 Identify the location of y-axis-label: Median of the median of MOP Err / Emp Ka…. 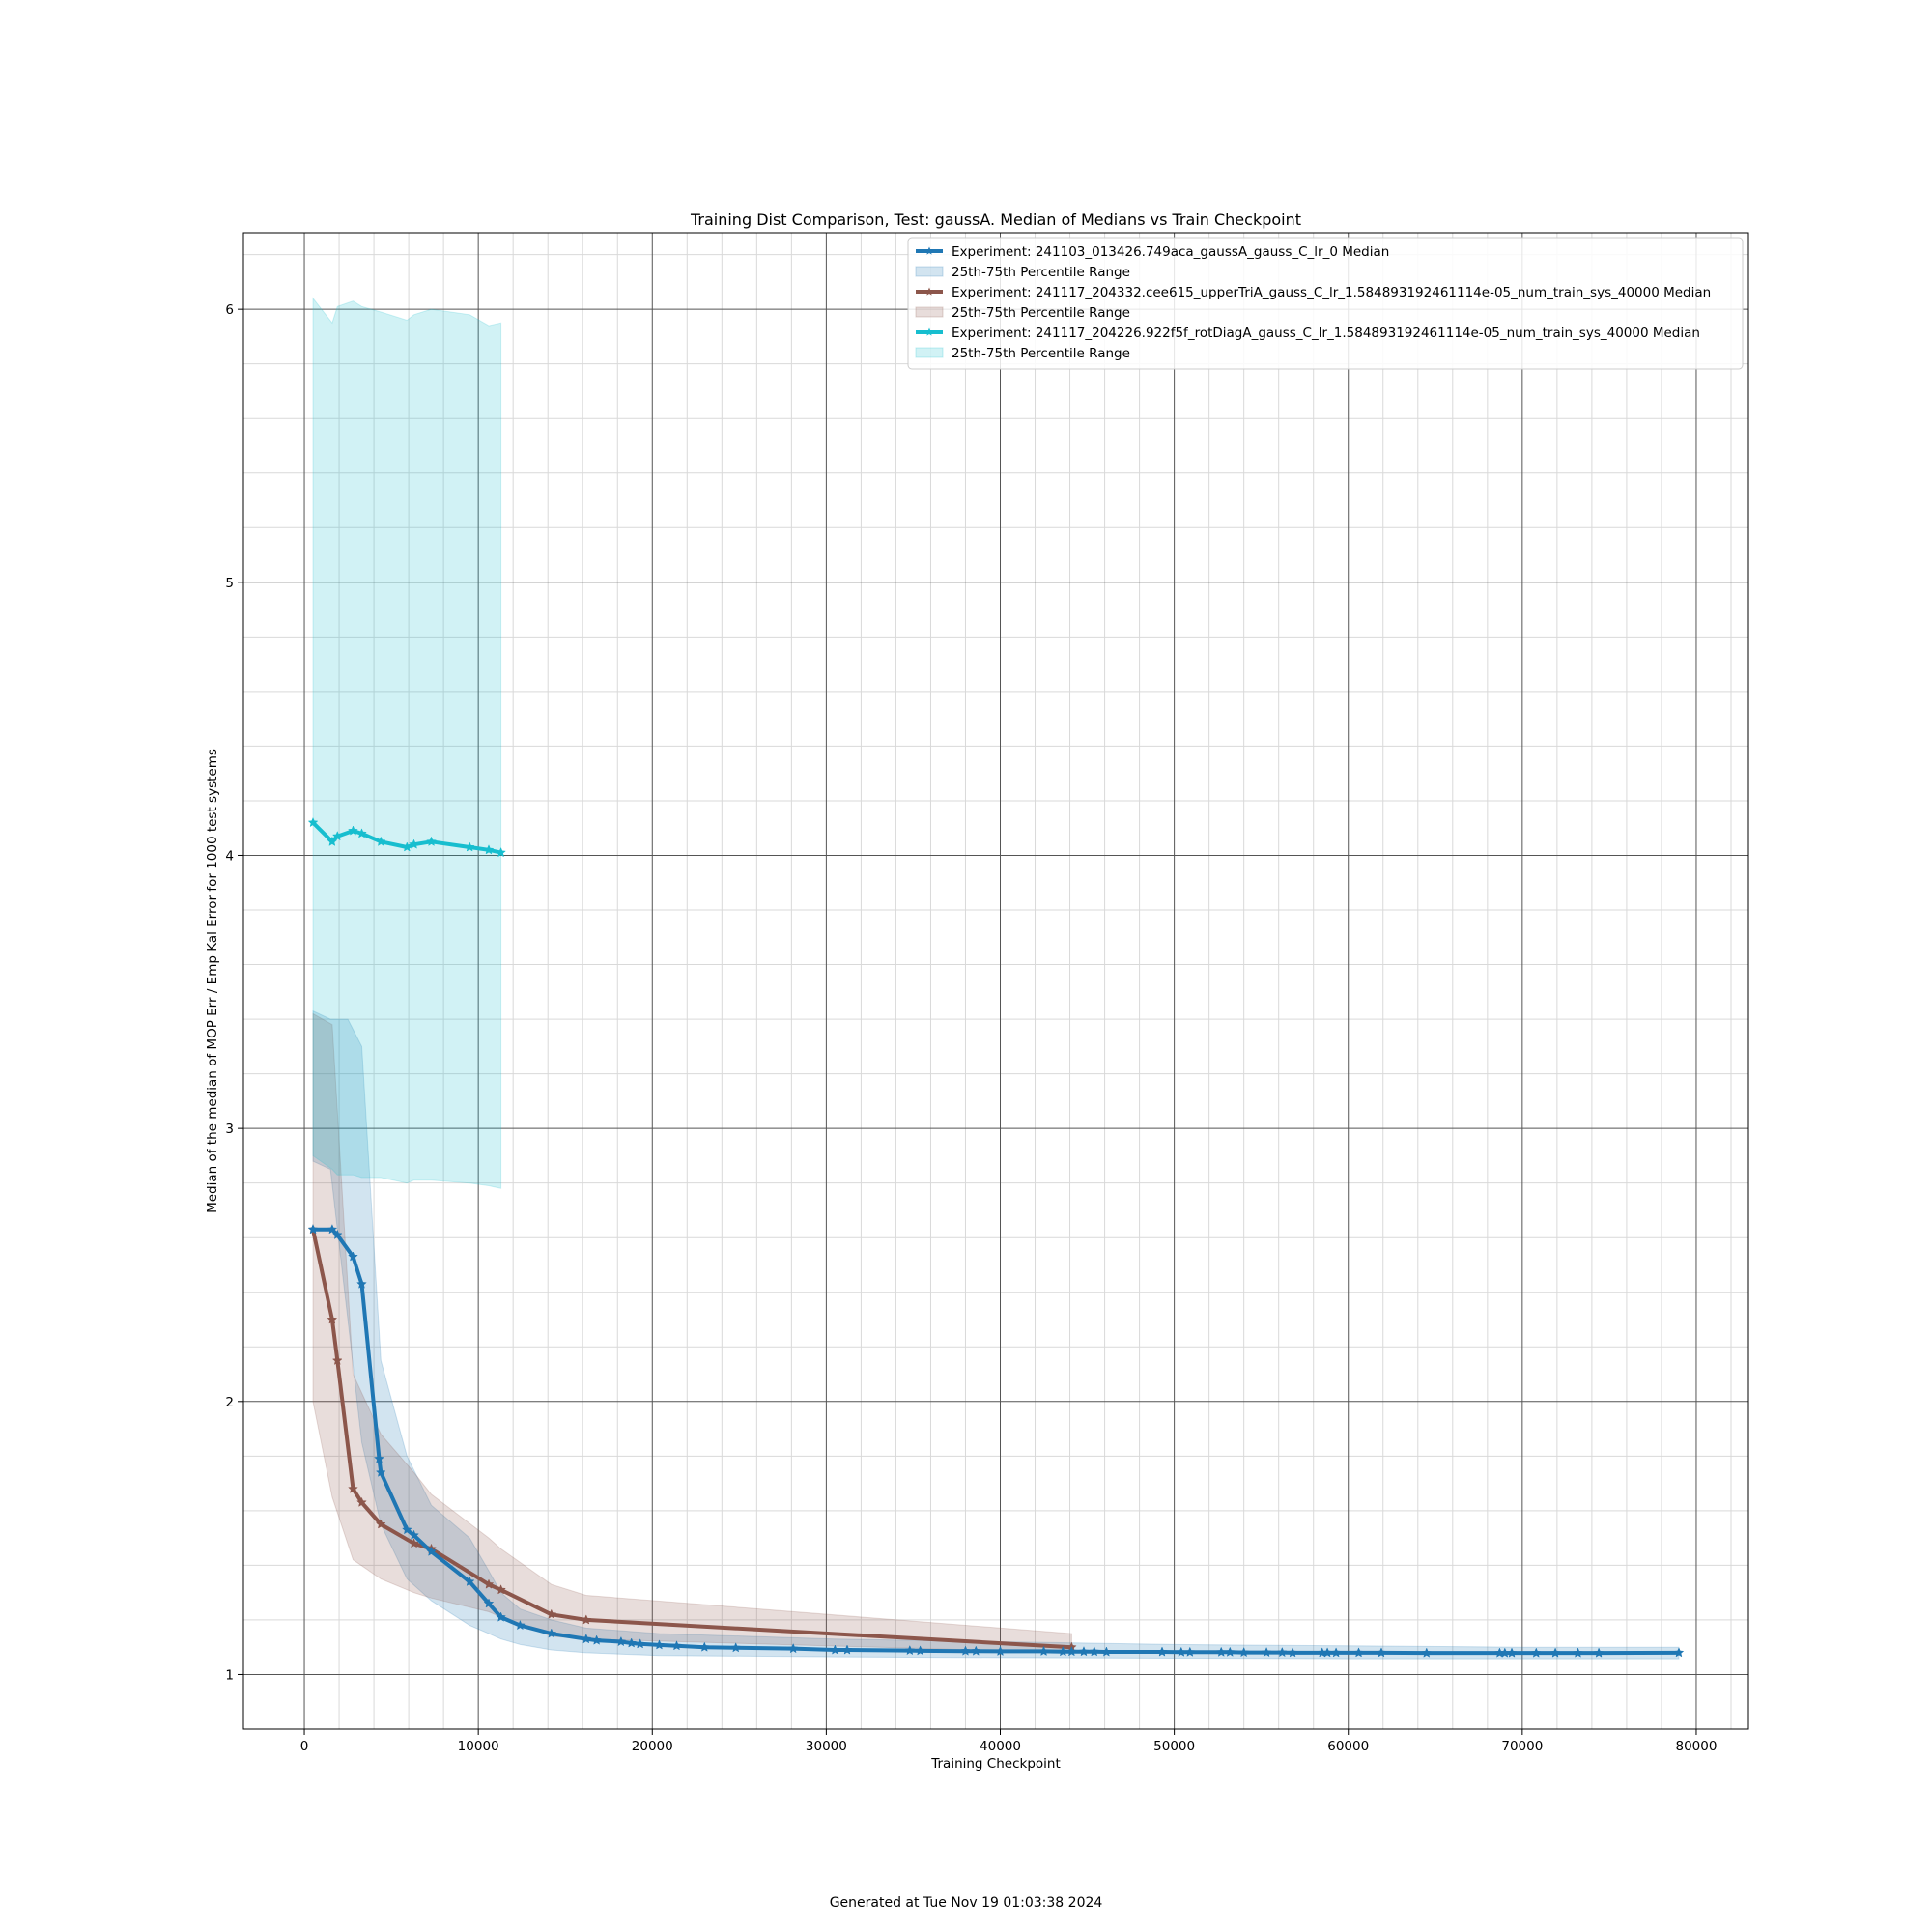
(212, 981).